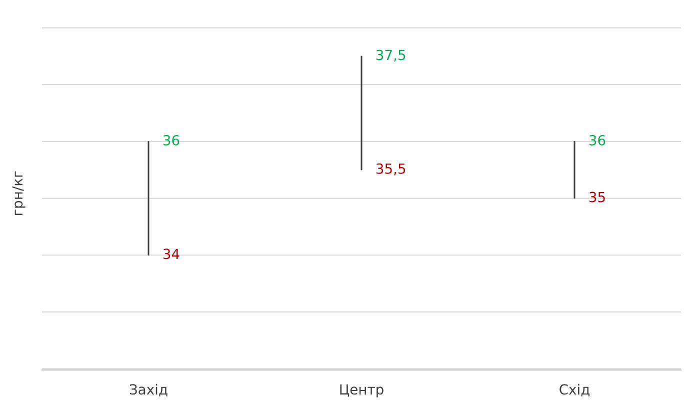 The width and height of the screenshot is (699, 408). Describe the element at coordinates (391, 56) in the screenshot. I see `annotation: 37,5` at that location.